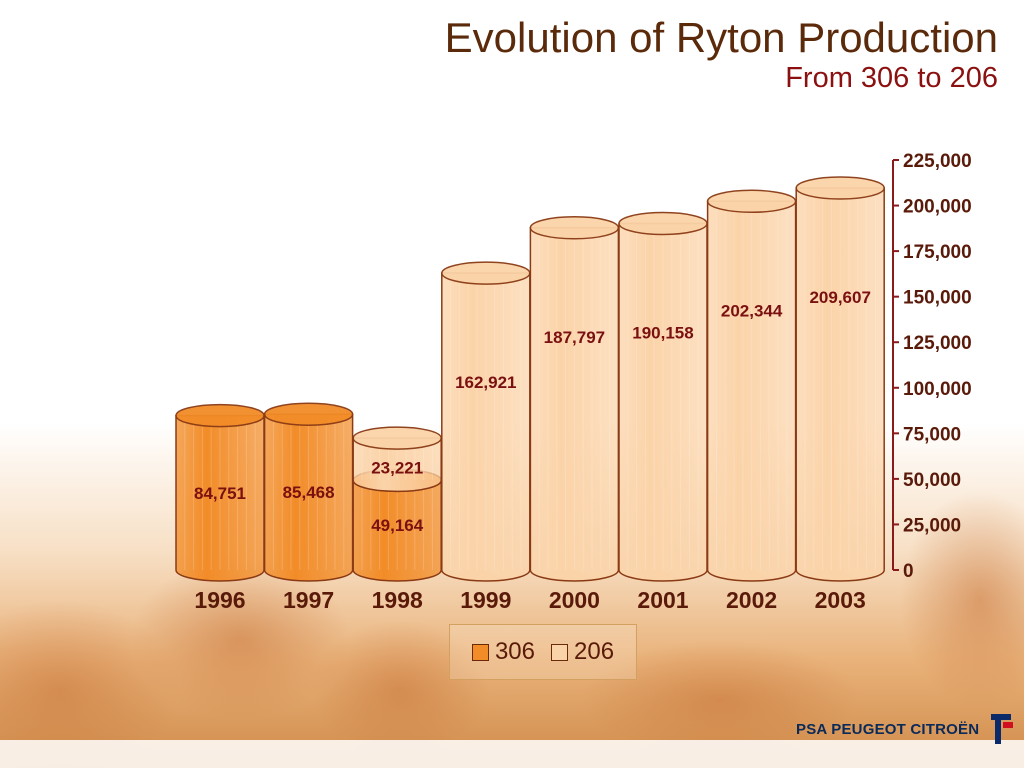 This screenshot has width=1024, height=768. Describe the element at coordinates (840, 600) in the screenshot. I see `x-tick-label: 2003` at that location.